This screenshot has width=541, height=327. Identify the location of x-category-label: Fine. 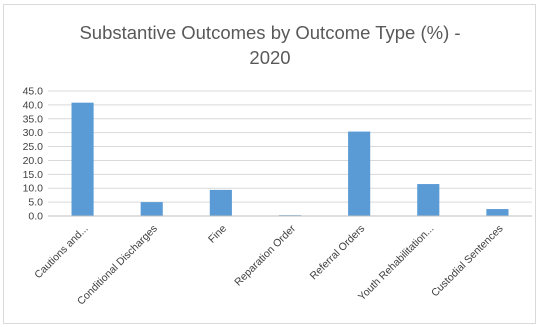
(217, 234).